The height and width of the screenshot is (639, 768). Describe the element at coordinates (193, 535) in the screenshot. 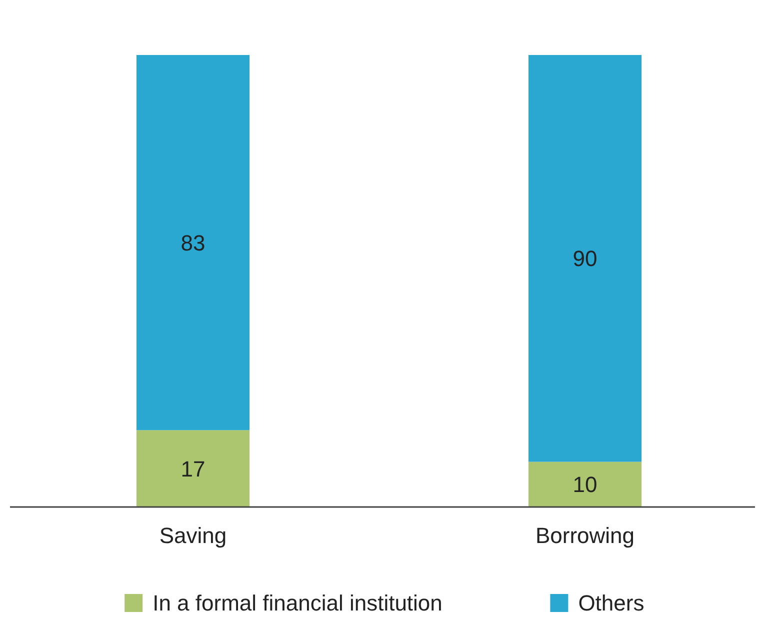

I see `x-tick-label: Saving` at that location.